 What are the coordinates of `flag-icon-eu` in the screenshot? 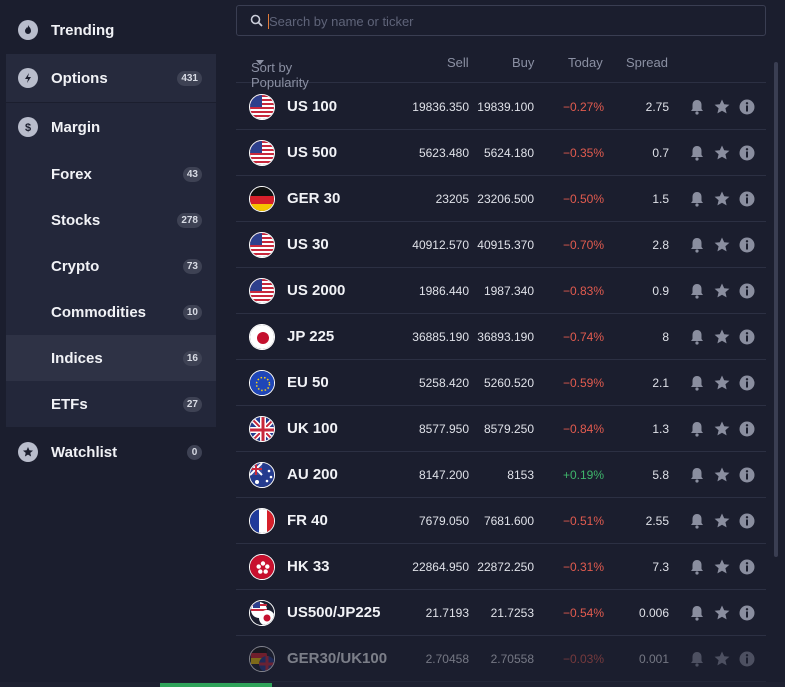 It's located at (262, 383).